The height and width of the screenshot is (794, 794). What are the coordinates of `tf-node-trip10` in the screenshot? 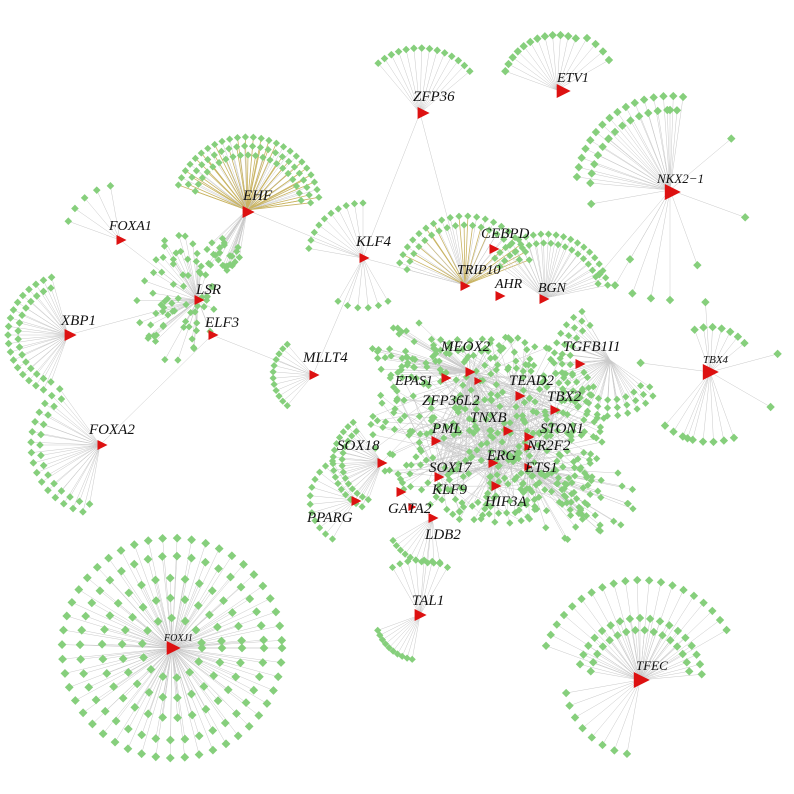 It's located at (465, 286).